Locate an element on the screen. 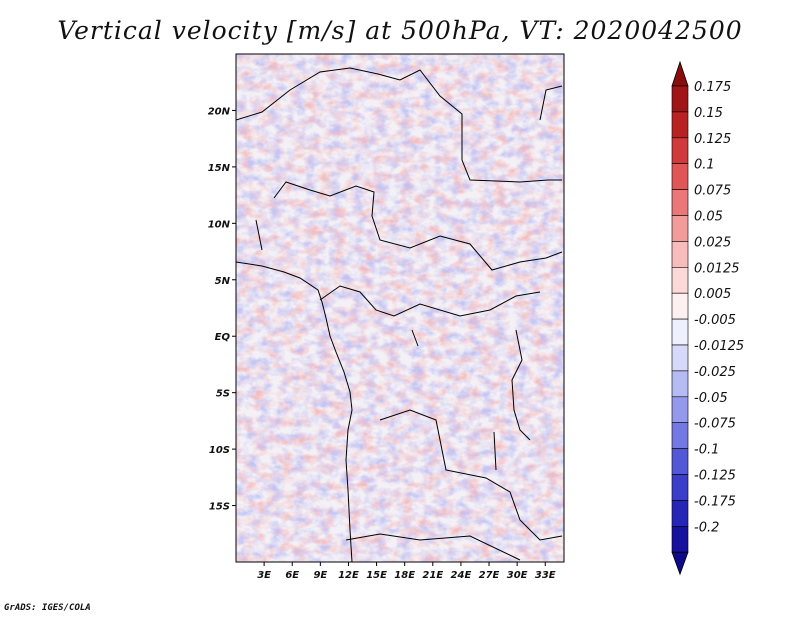  colorbar-label: -0.125 is located at coordinates (715, 476).